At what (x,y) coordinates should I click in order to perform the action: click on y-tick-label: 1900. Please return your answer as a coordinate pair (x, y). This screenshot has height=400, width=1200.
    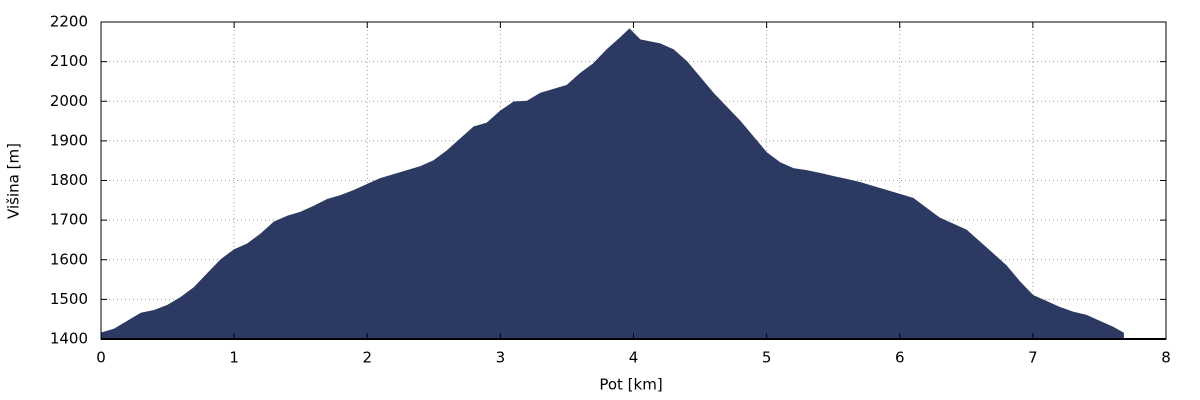
    Looking at the image, I should click on (69, 140).